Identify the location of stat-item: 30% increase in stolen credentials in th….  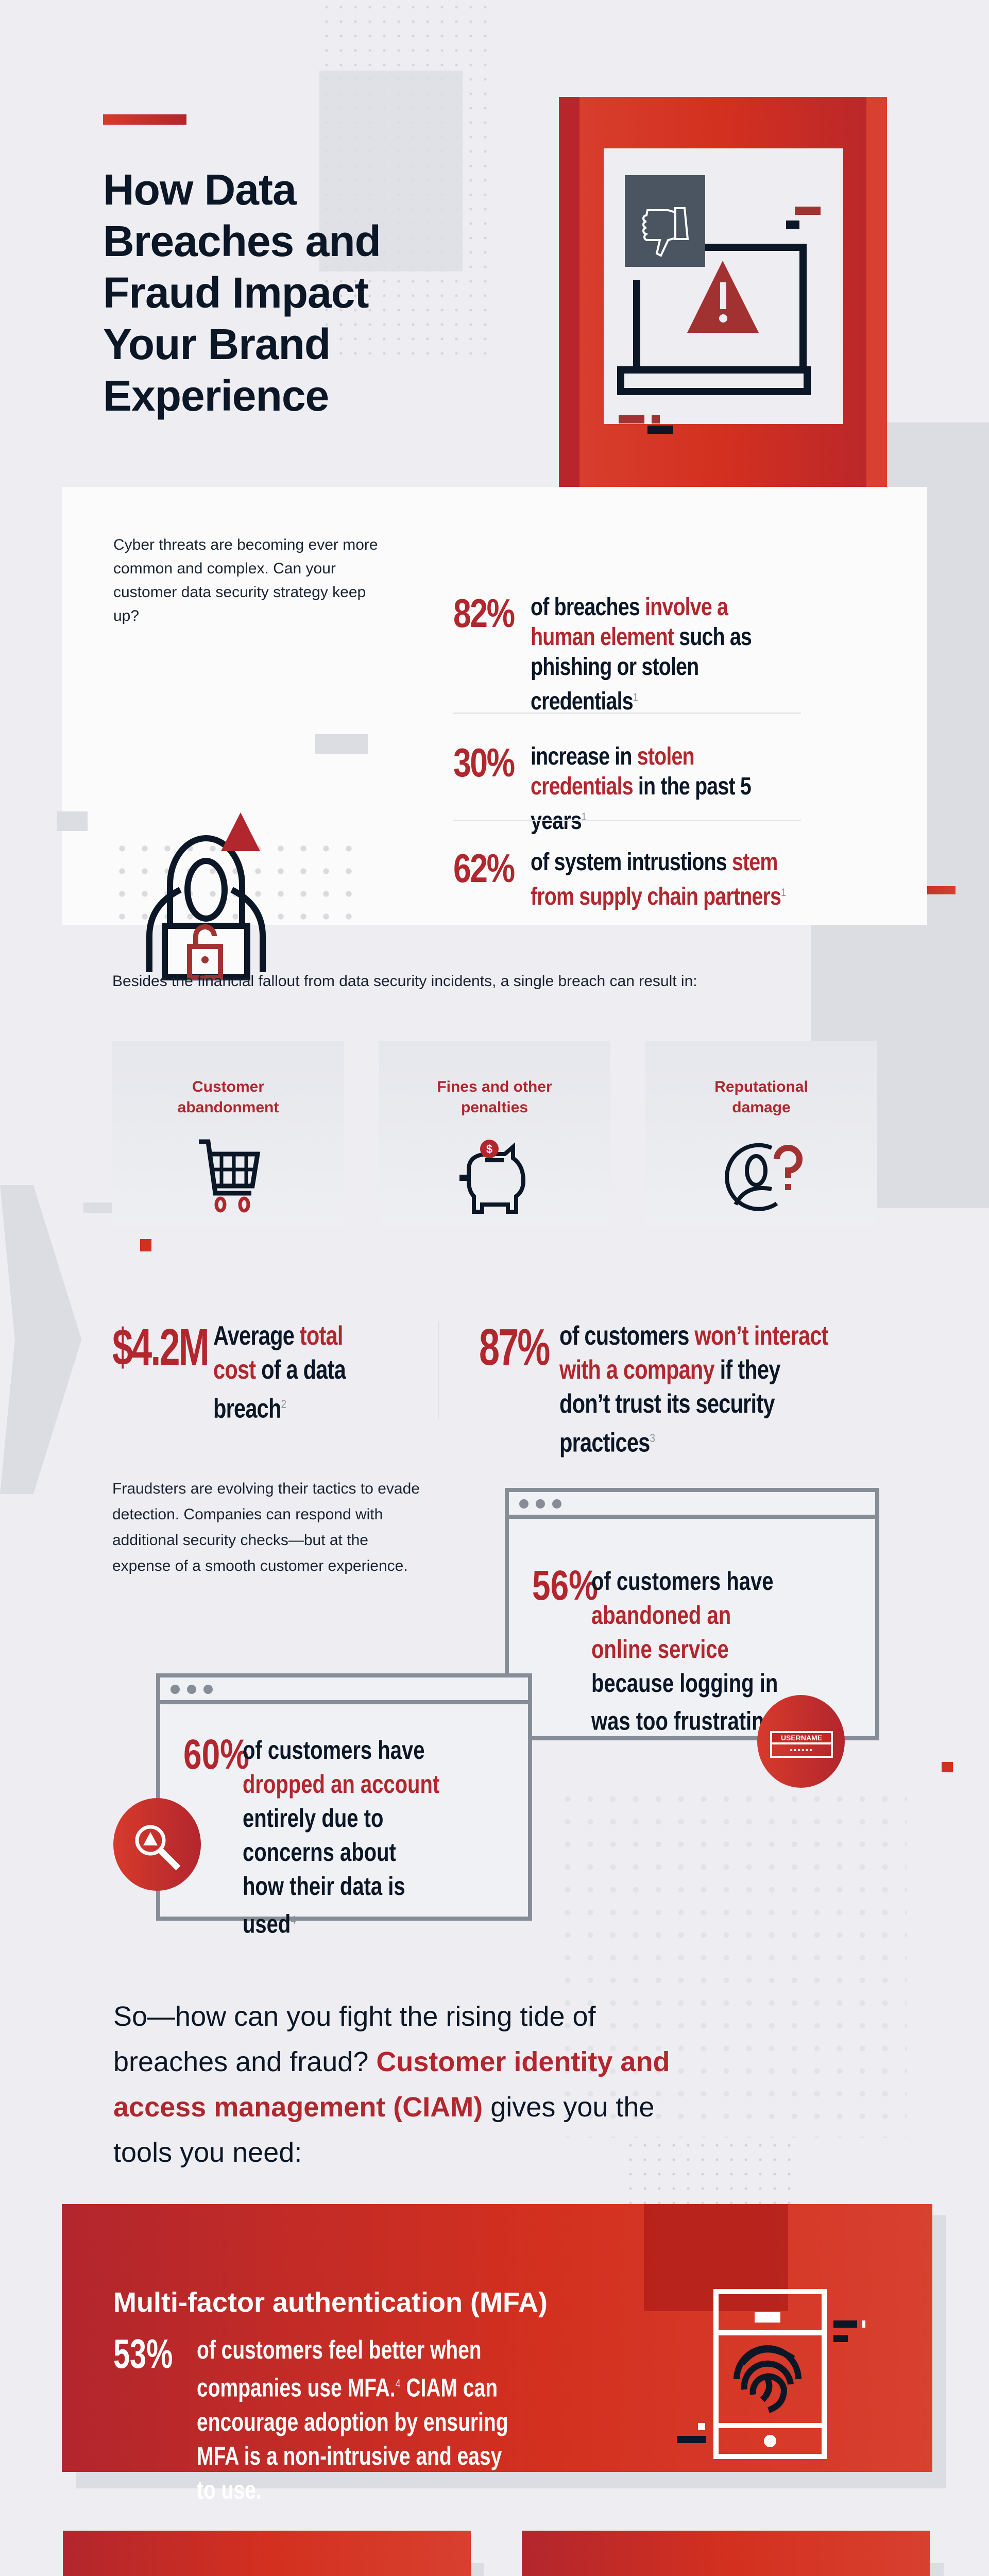
(651, 789).